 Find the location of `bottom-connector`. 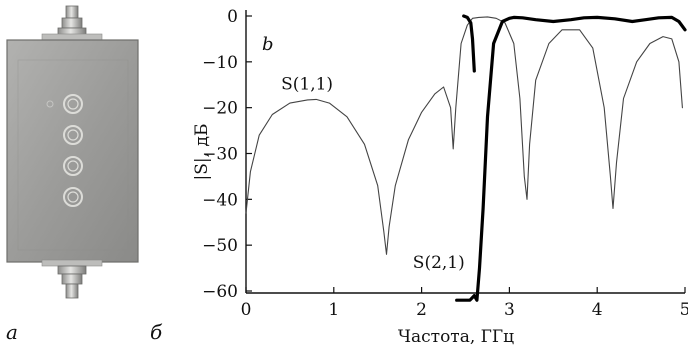

bottom-connector is located at coordinates (72, 279).